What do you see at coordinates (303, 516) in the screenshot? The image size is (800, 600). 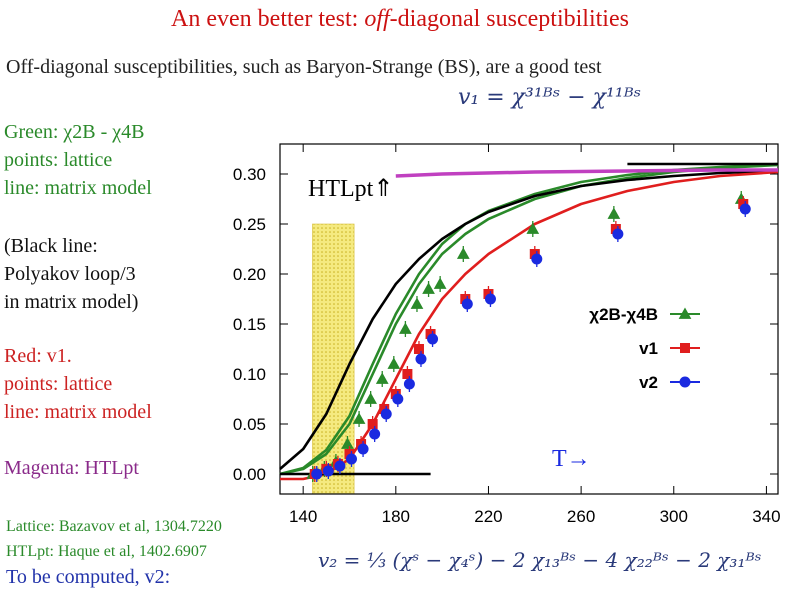 I see `x-tick-label: 140` at bounding box center [303, 516].